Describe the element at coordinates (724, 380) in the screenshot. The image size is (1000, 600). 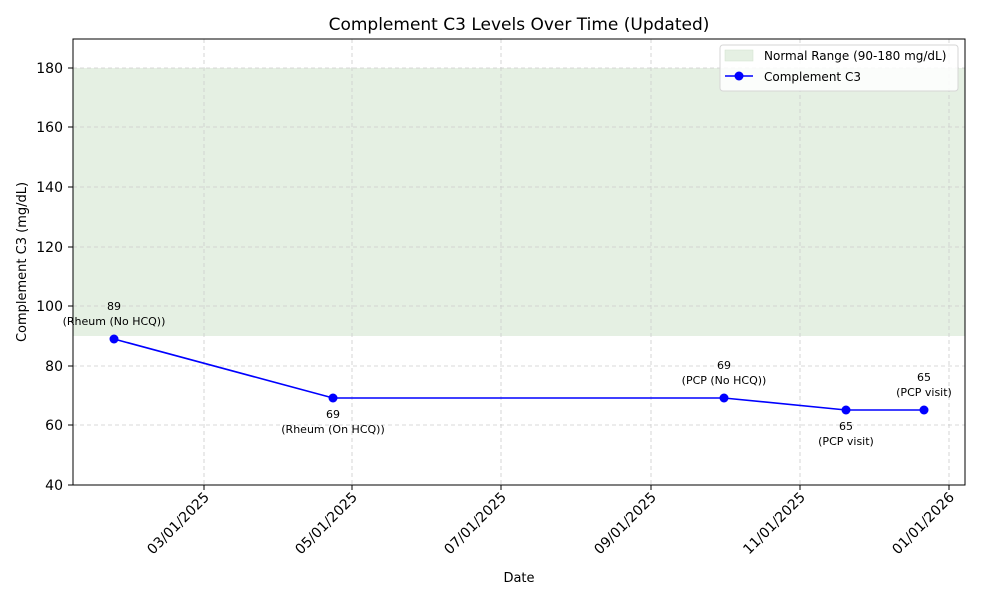
I see `point-note: (PCP (No HCQ))` at that location.